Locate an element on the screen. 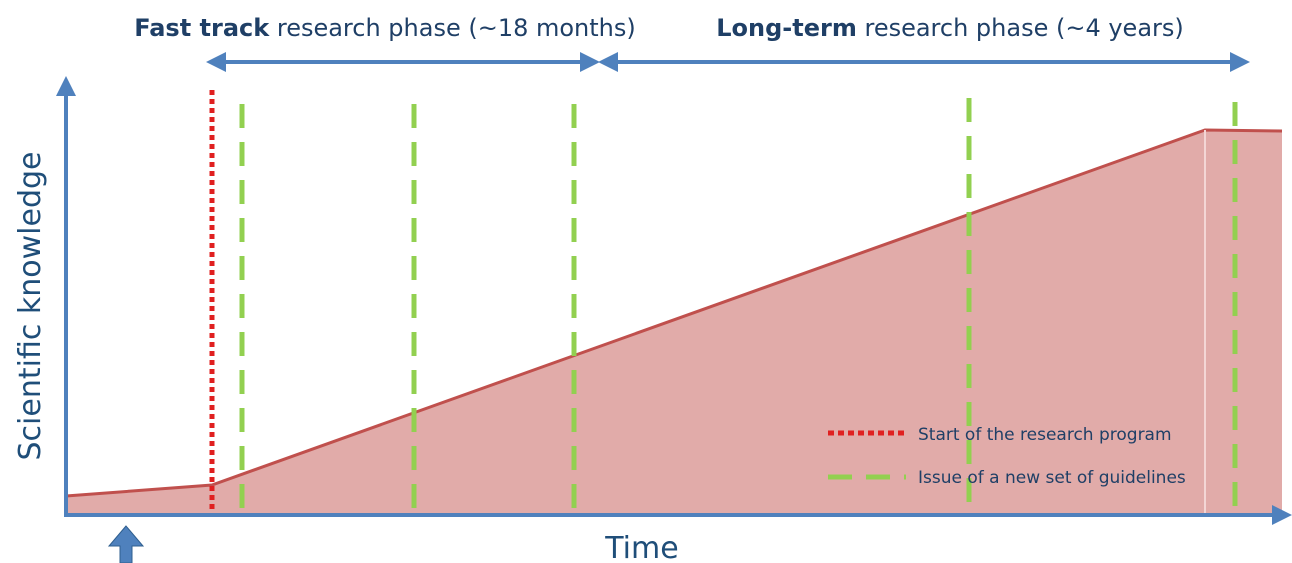 This screenshot has height=563, width=1292. y-axis-arrowhead is located at coordinates (66, 86).